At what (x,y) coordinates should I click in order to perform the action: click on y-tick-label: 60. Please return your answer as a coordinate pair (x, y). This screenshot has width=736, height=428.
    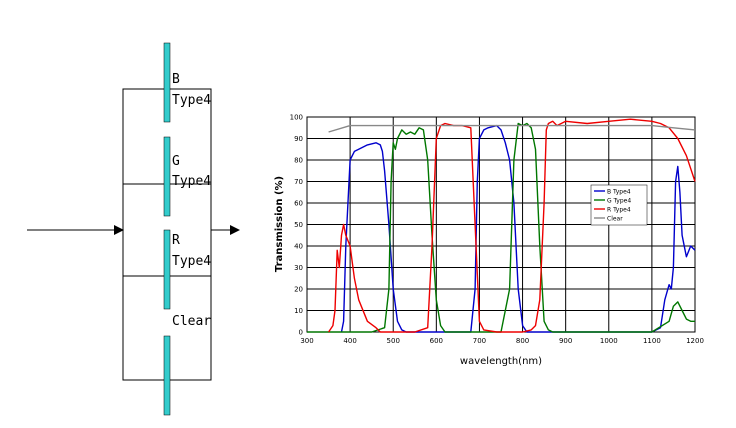
    Looking at the image, I should click on (298, 204).